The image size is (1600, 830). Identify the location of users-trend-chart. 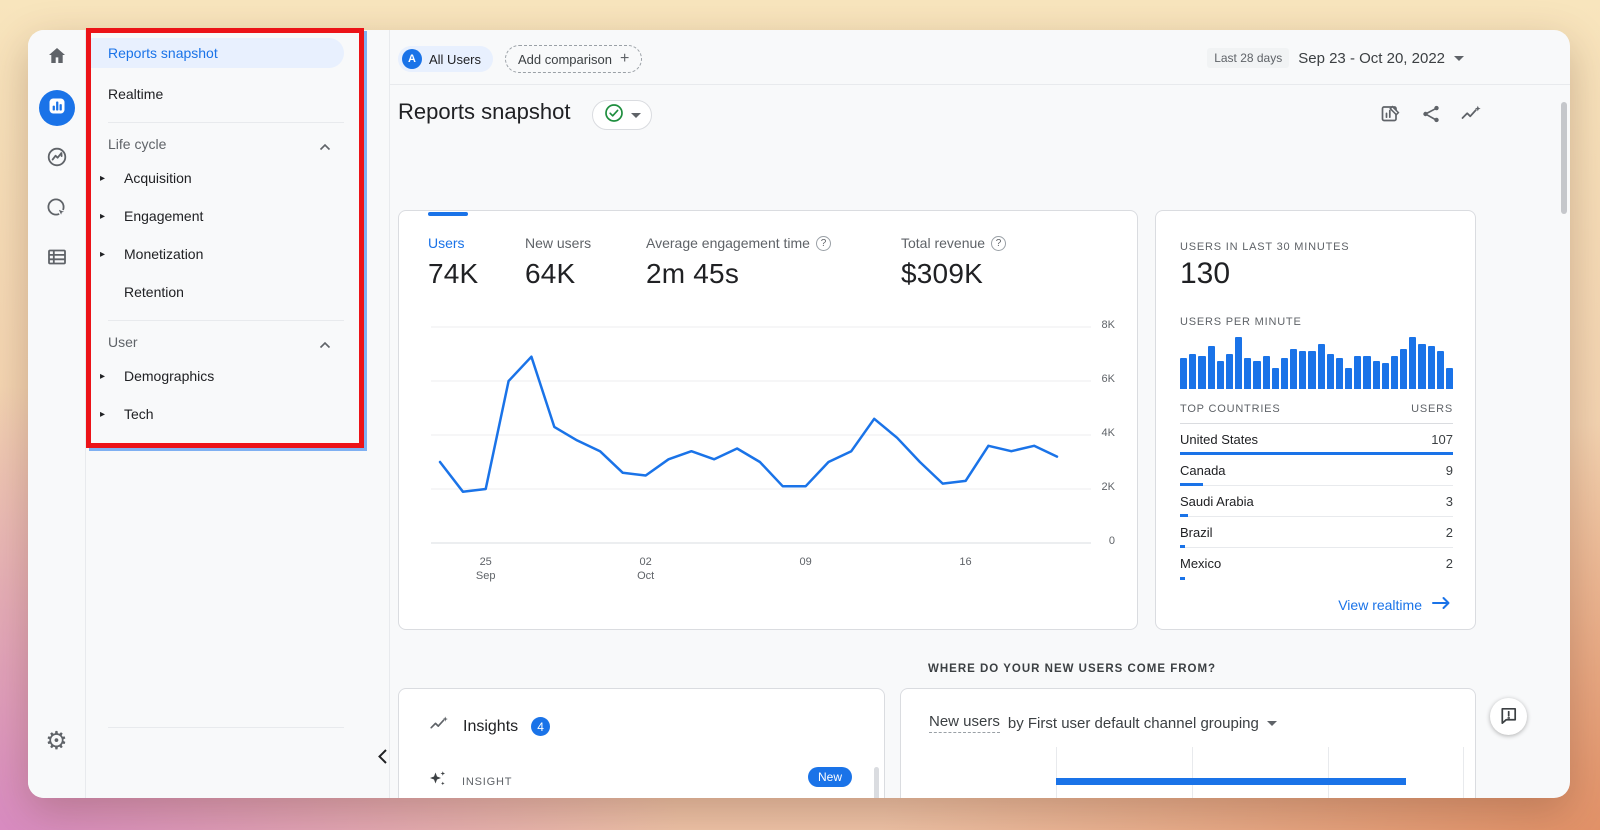
(769, 436).